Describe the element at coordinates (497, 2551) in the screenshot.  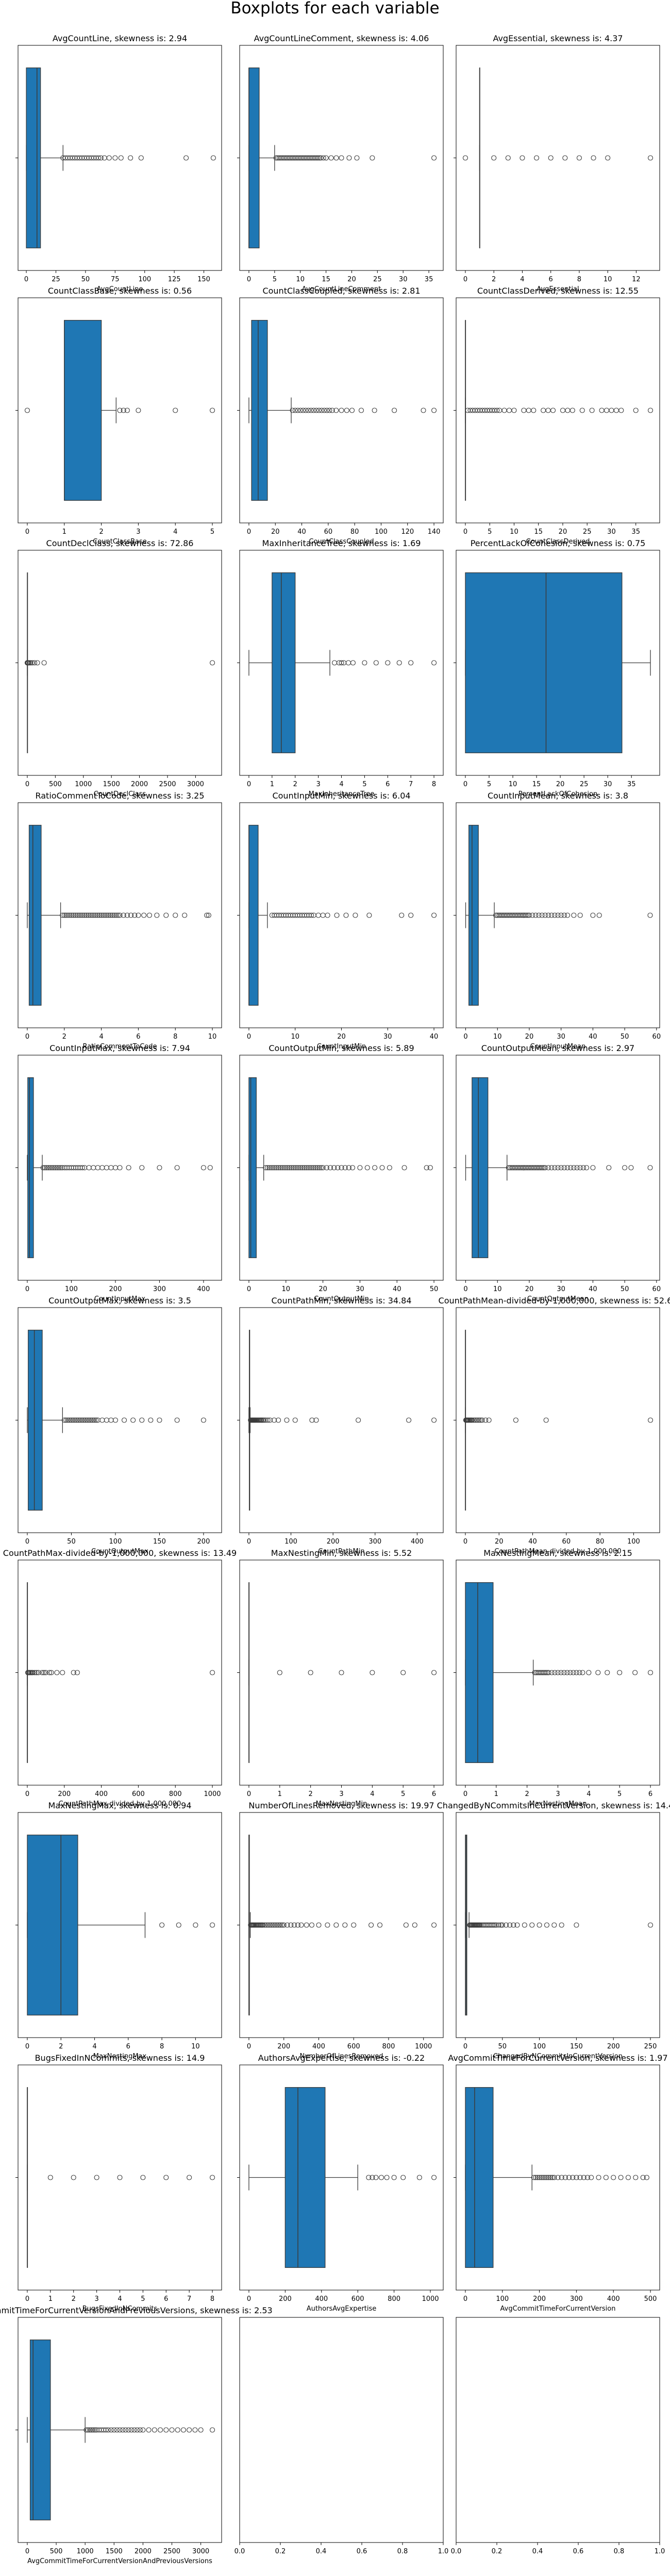
I see `x-tick-label: 0.2` at that location.